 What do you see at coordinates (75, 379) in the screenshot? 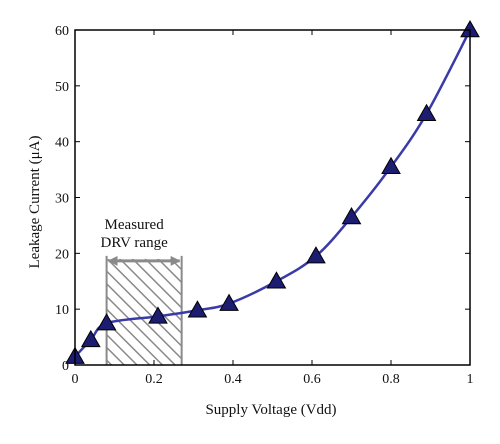
I see `x-tick-label: 0` at bounding box center [75, 379].